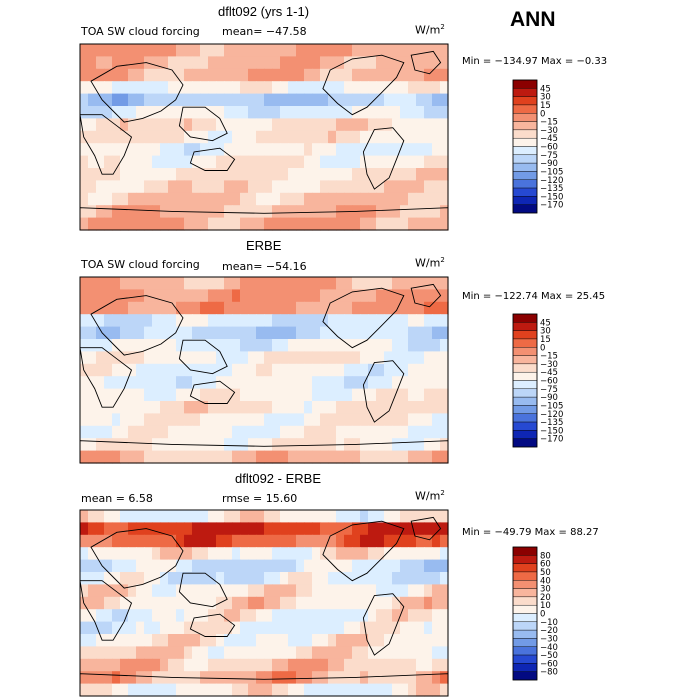 This screenshot has width=700, height=700. Describe the element at coordinates (106, 377) in the screenshot. I see `coastline` at that location.